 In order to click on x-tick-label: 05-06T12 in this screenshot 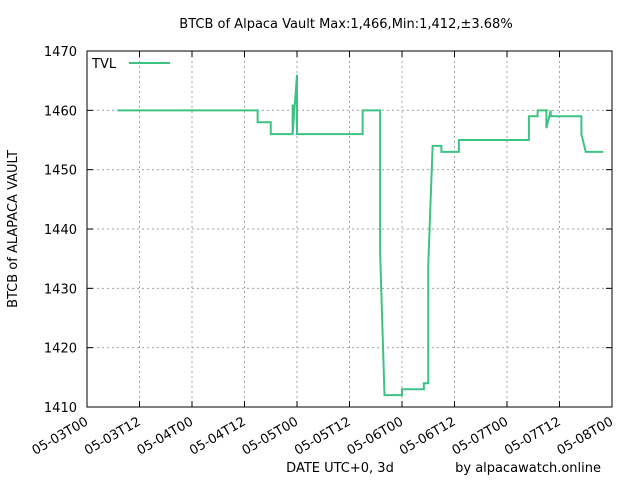, I will do `click(427, 436)`.